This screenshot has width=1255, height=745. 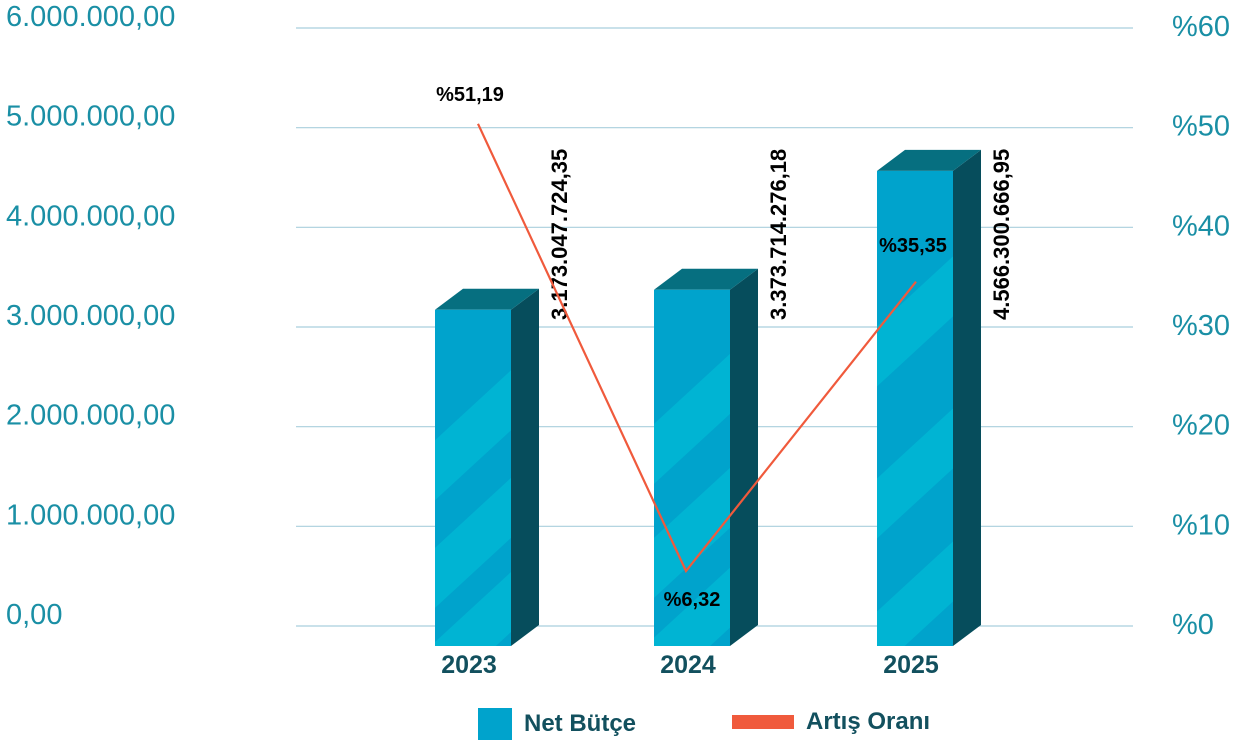 What do you see at coordinates (868, 721) in the screenshot?
I see `legend-label-artis-orani: Artış Oranı` at bounding box center [868, 721].